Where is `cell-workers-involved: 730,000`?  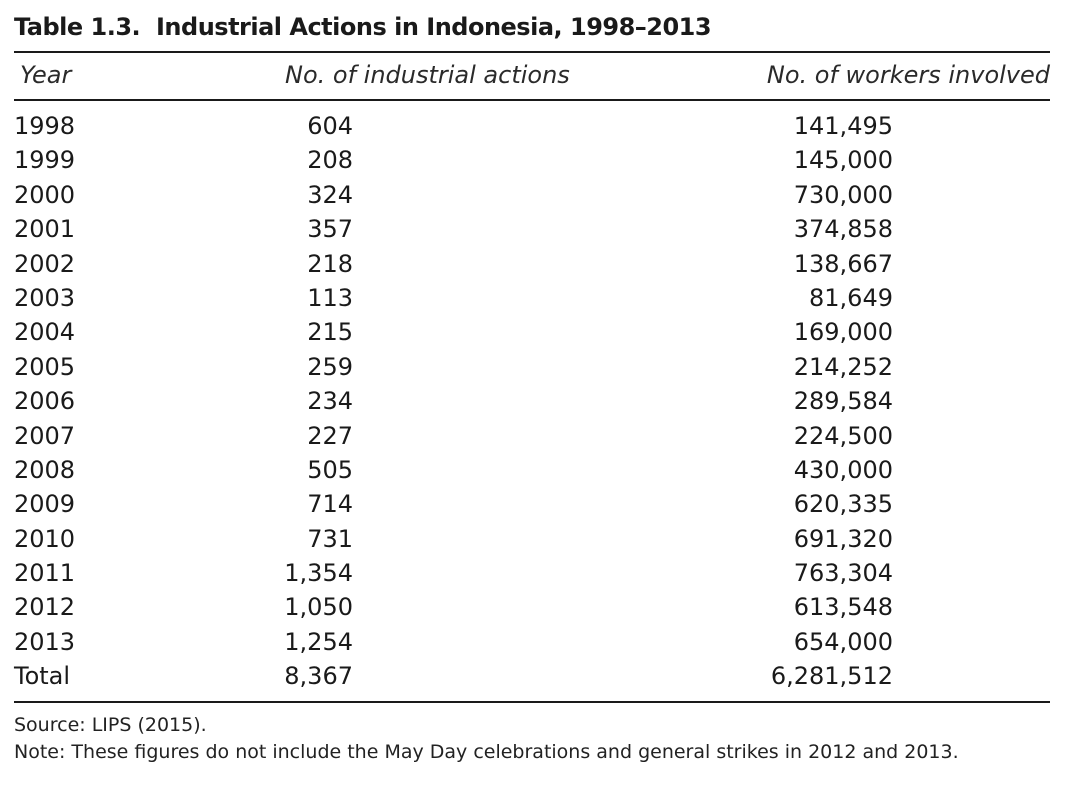
cell-workers-involved: 730,000 is located at coordinates (843, 194).